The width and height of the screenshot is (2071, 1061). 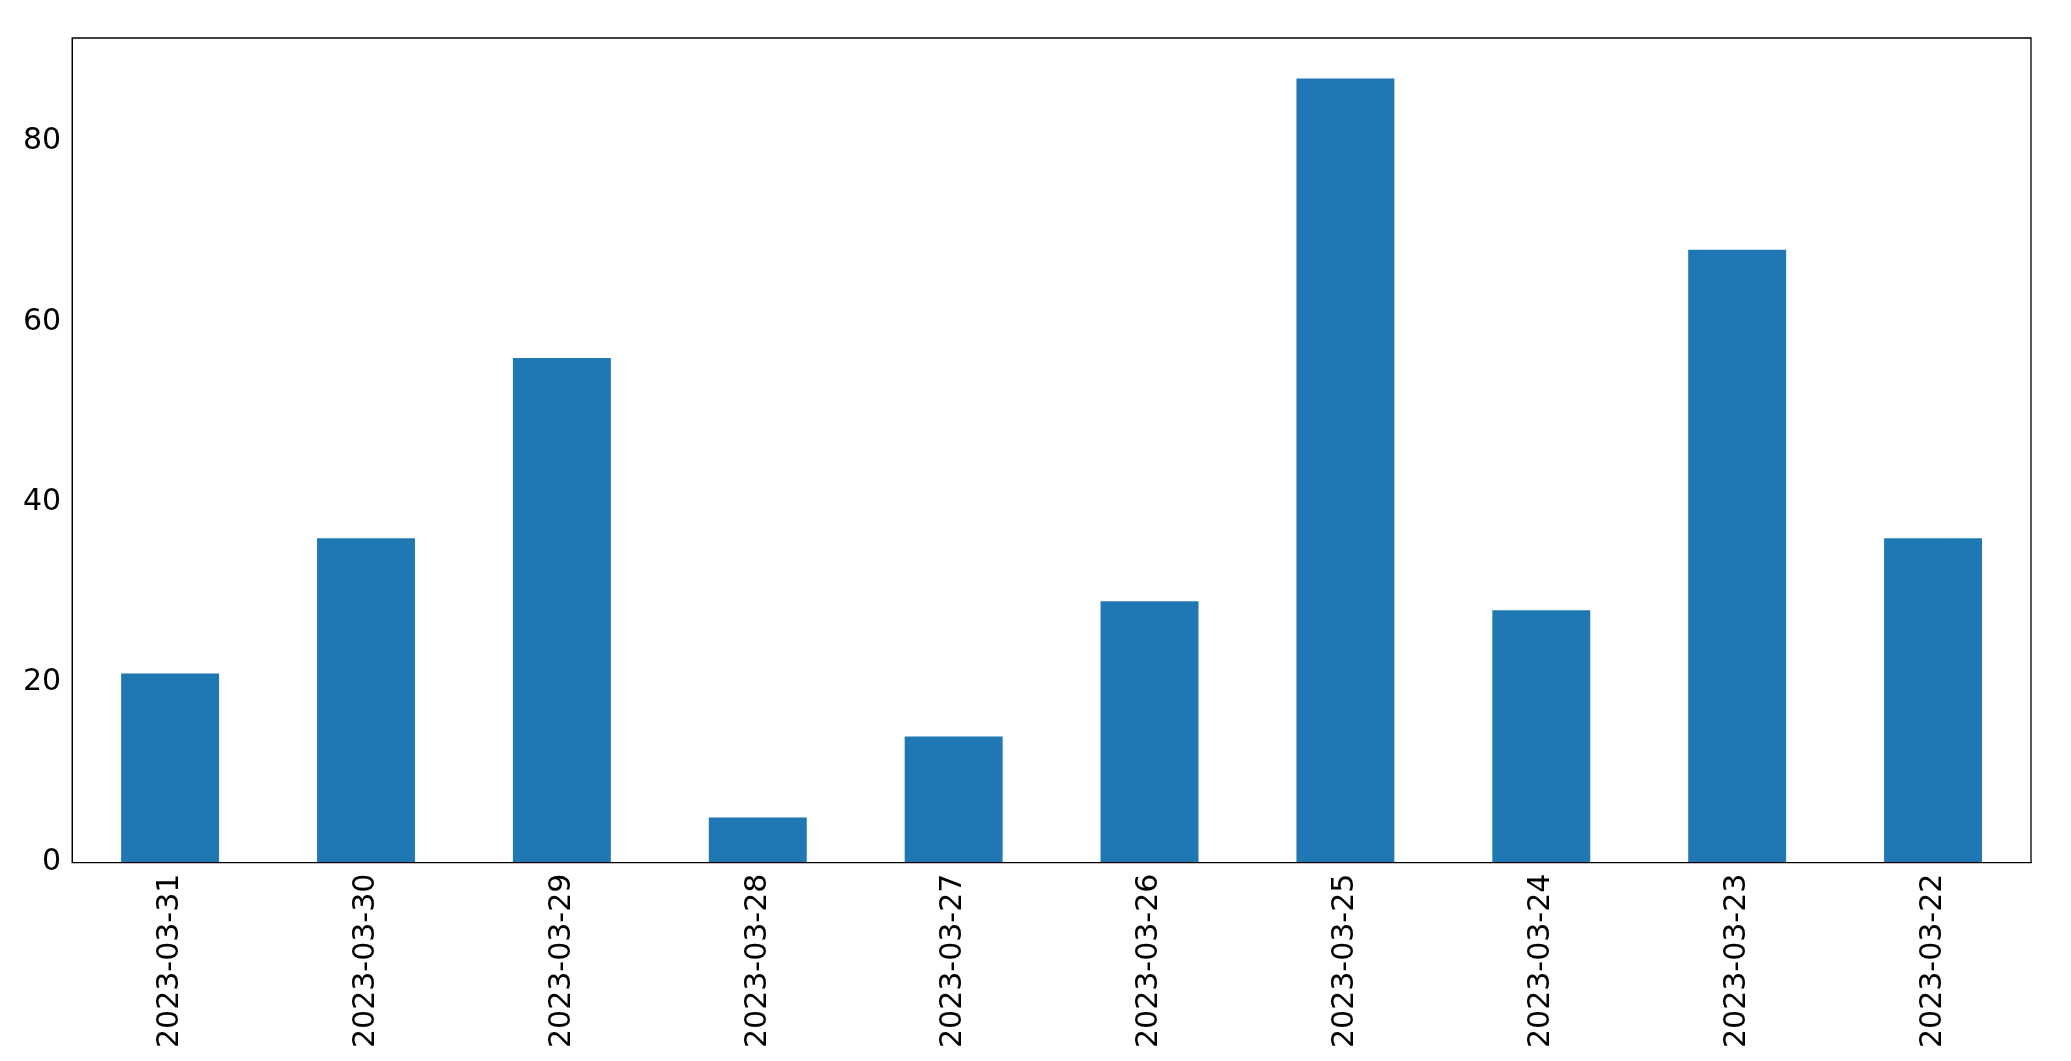 What do you see at coordinates (1343, 961) in the screenshot?
I see `x-tick-label: 2023-03-25` at bounding box center [1343, 961].